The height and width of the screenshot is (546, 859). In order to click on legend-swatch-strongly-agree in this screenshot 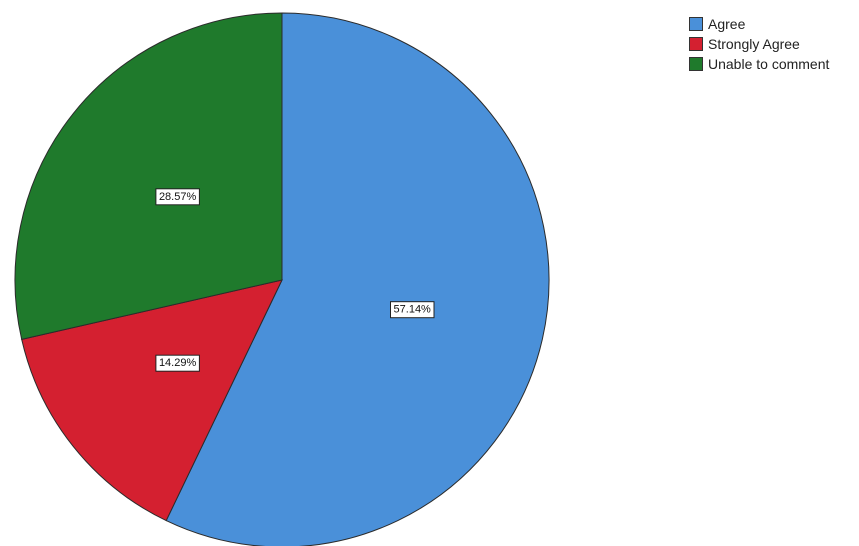, I will do `click(696, 44)`.